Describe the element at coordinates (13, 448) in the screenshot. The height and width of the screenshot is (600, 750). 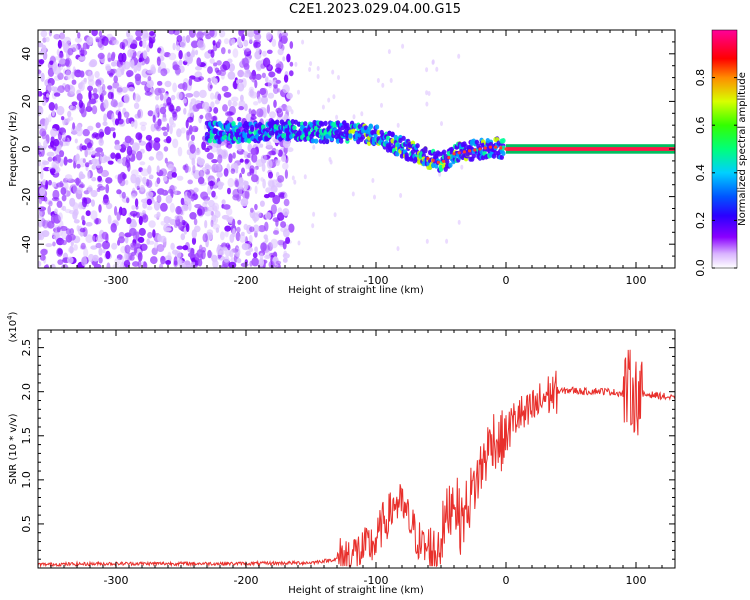
I see `bottom-y-axis-label: SNR (10 * v/v)` at that location.